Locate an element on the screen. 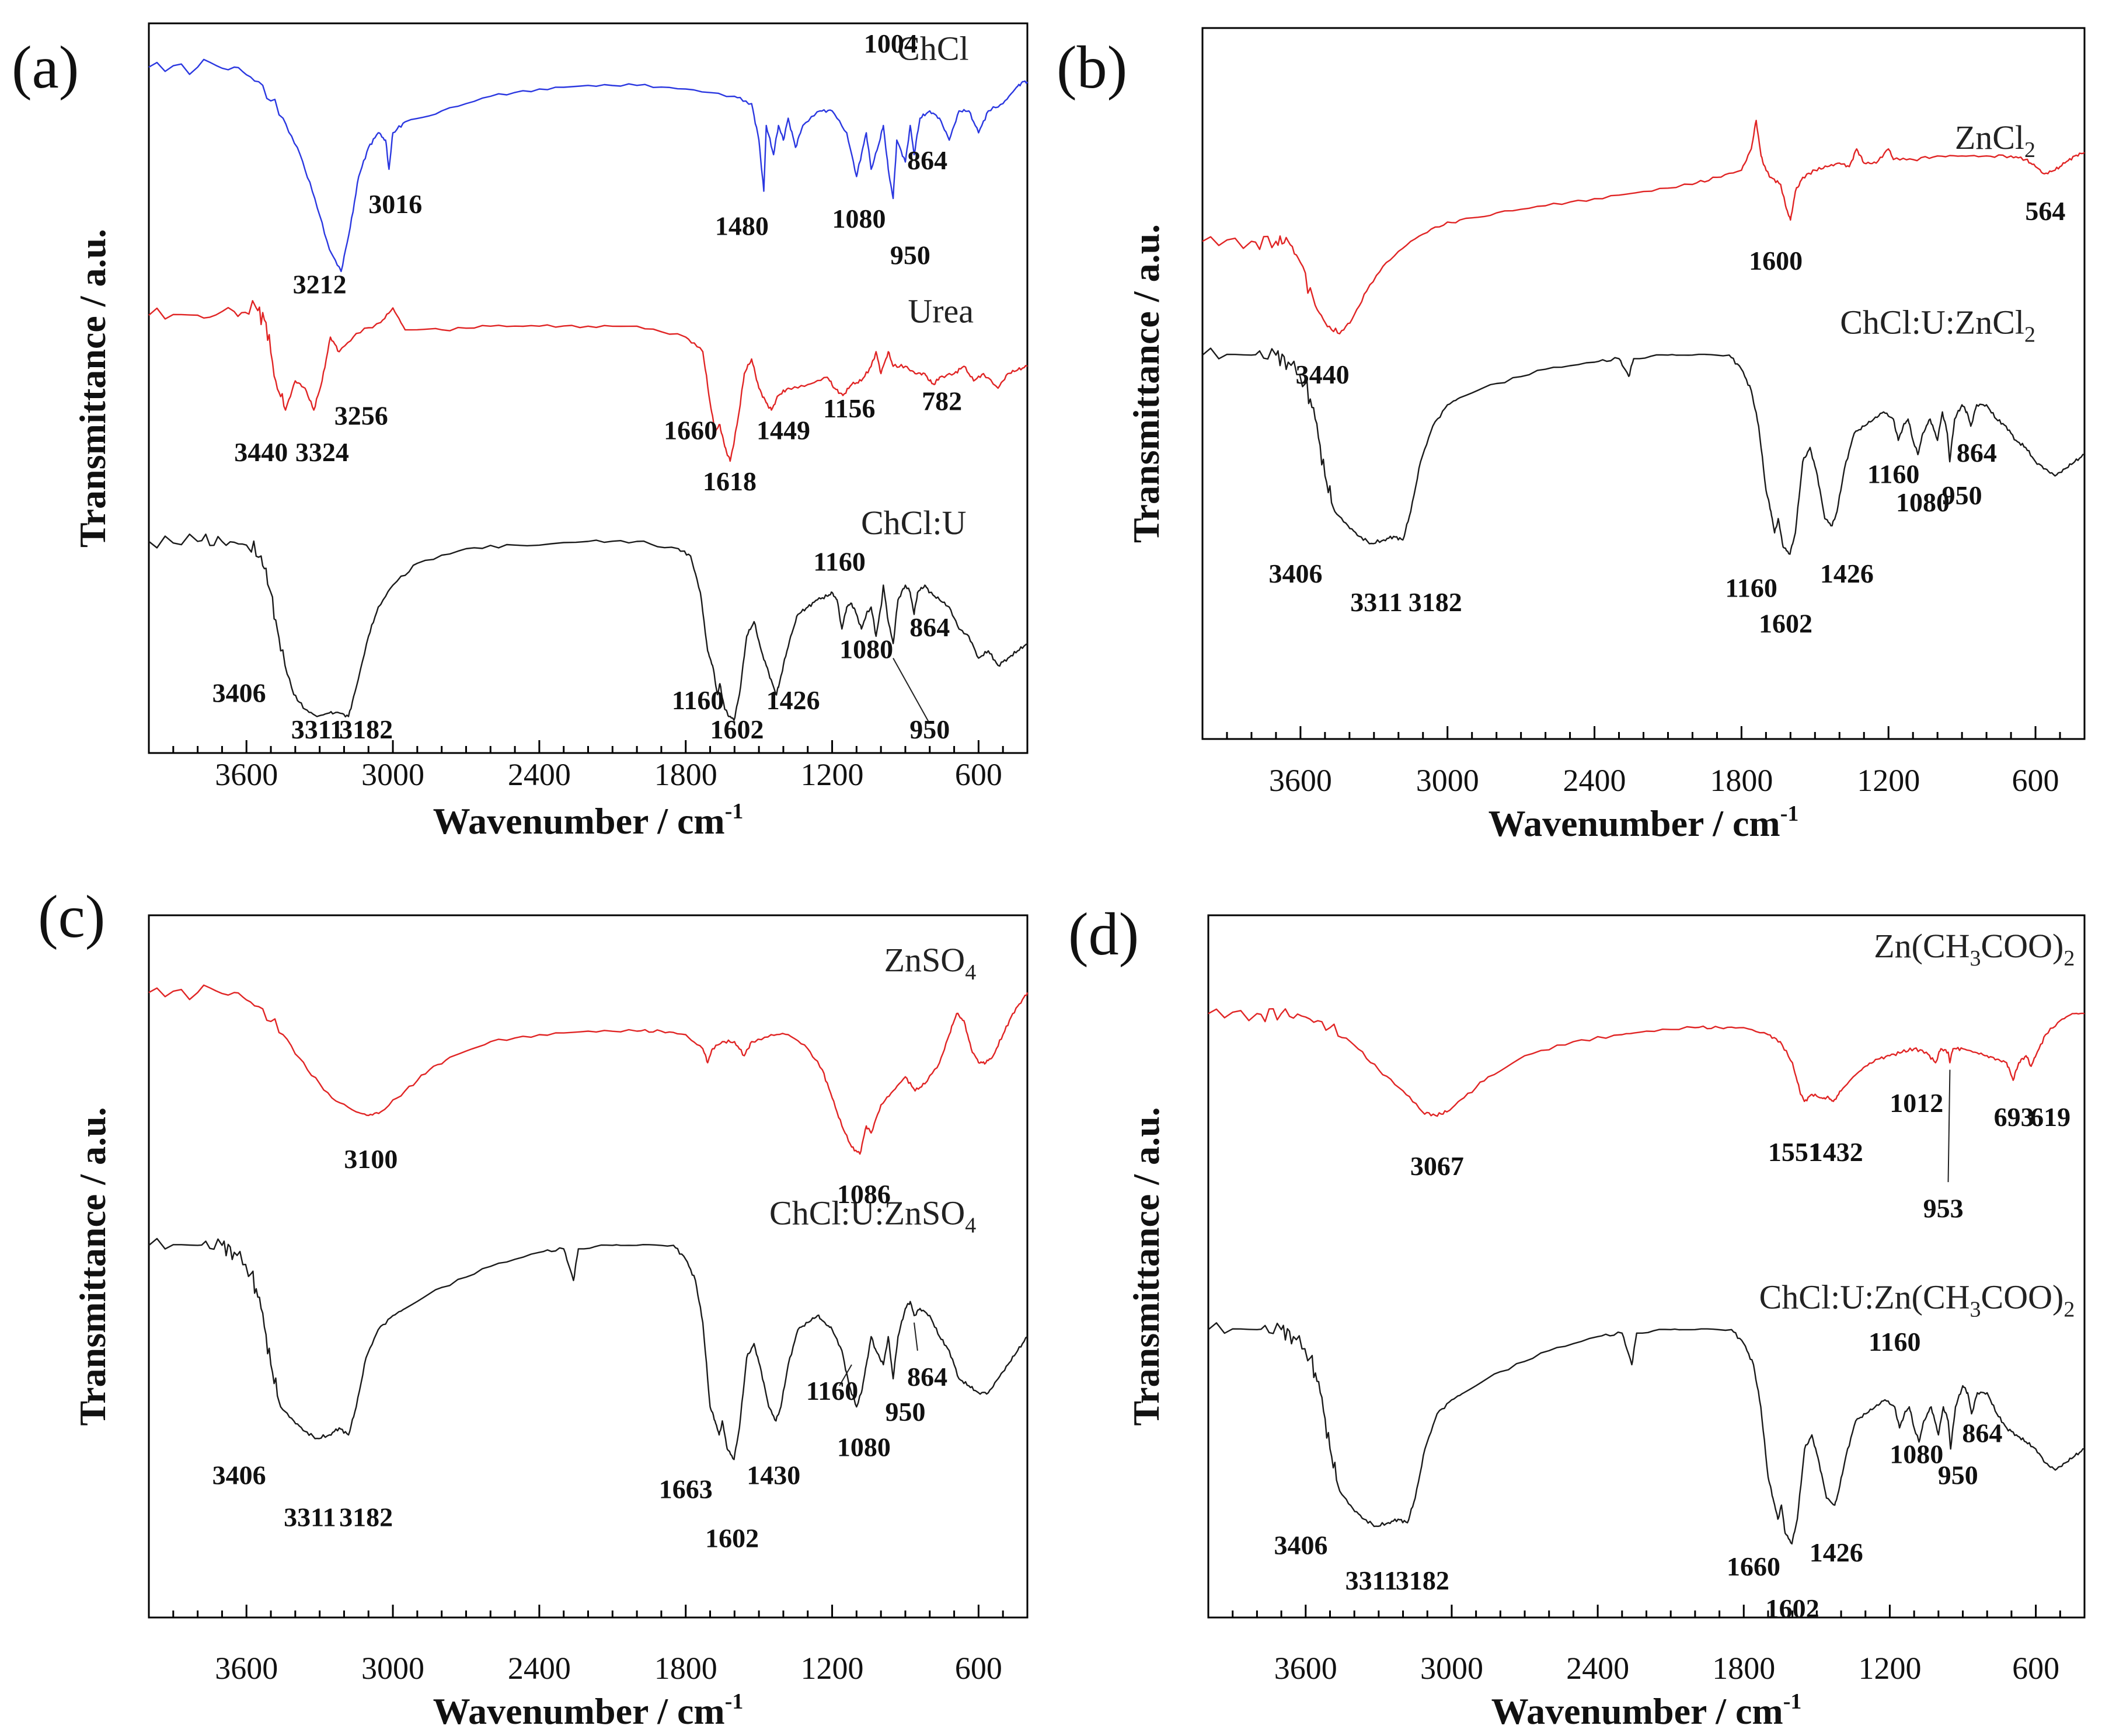 The width and height of the screenshot is (2102, 1736). peak-label: 1663 is located at coordinates (686, 1489).